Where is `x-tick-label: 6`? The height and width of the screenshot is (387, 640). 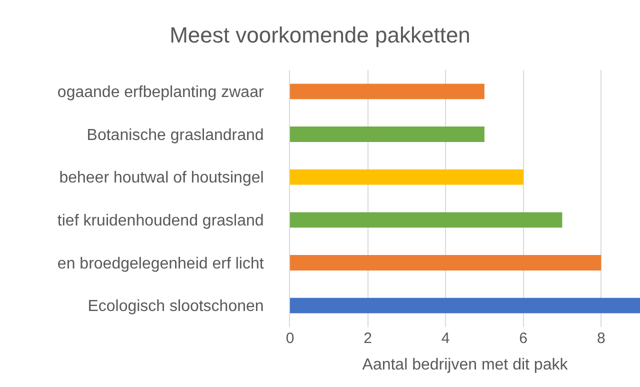 x-tick-label: 6 is located at coordinates (523, 338).